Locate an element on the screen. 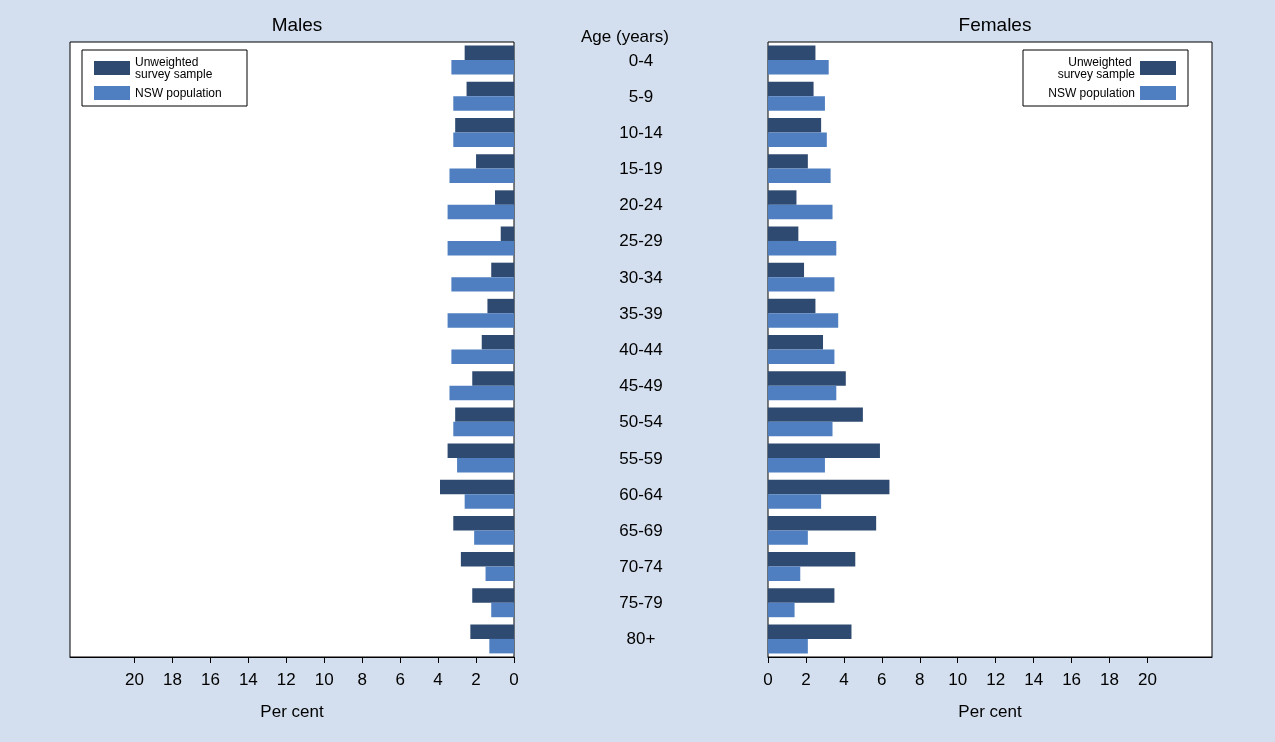 Image resolution: width=1275 pixels, height=742 pixels. y-tick-label: 75-79 is located at coordinates (641, 603).